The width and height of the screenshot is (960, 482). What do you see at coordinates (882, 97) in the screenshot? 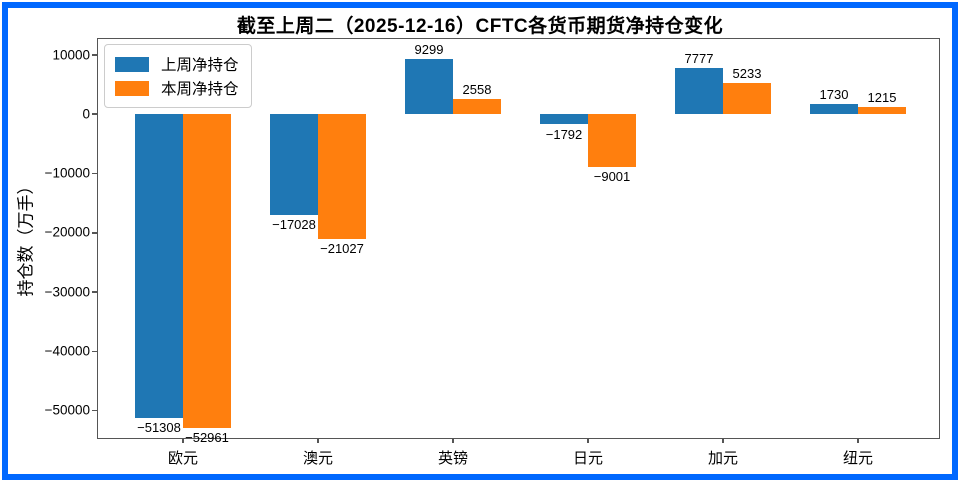
I see `bar-value-label: 1215` at bounding box center [882, 97].